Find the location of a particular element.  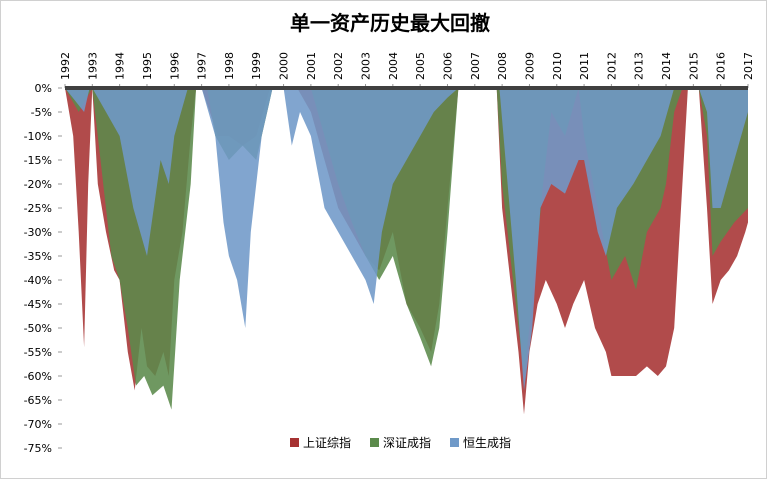

legend-label: 上证综指 is located at coordinates (327, 442).